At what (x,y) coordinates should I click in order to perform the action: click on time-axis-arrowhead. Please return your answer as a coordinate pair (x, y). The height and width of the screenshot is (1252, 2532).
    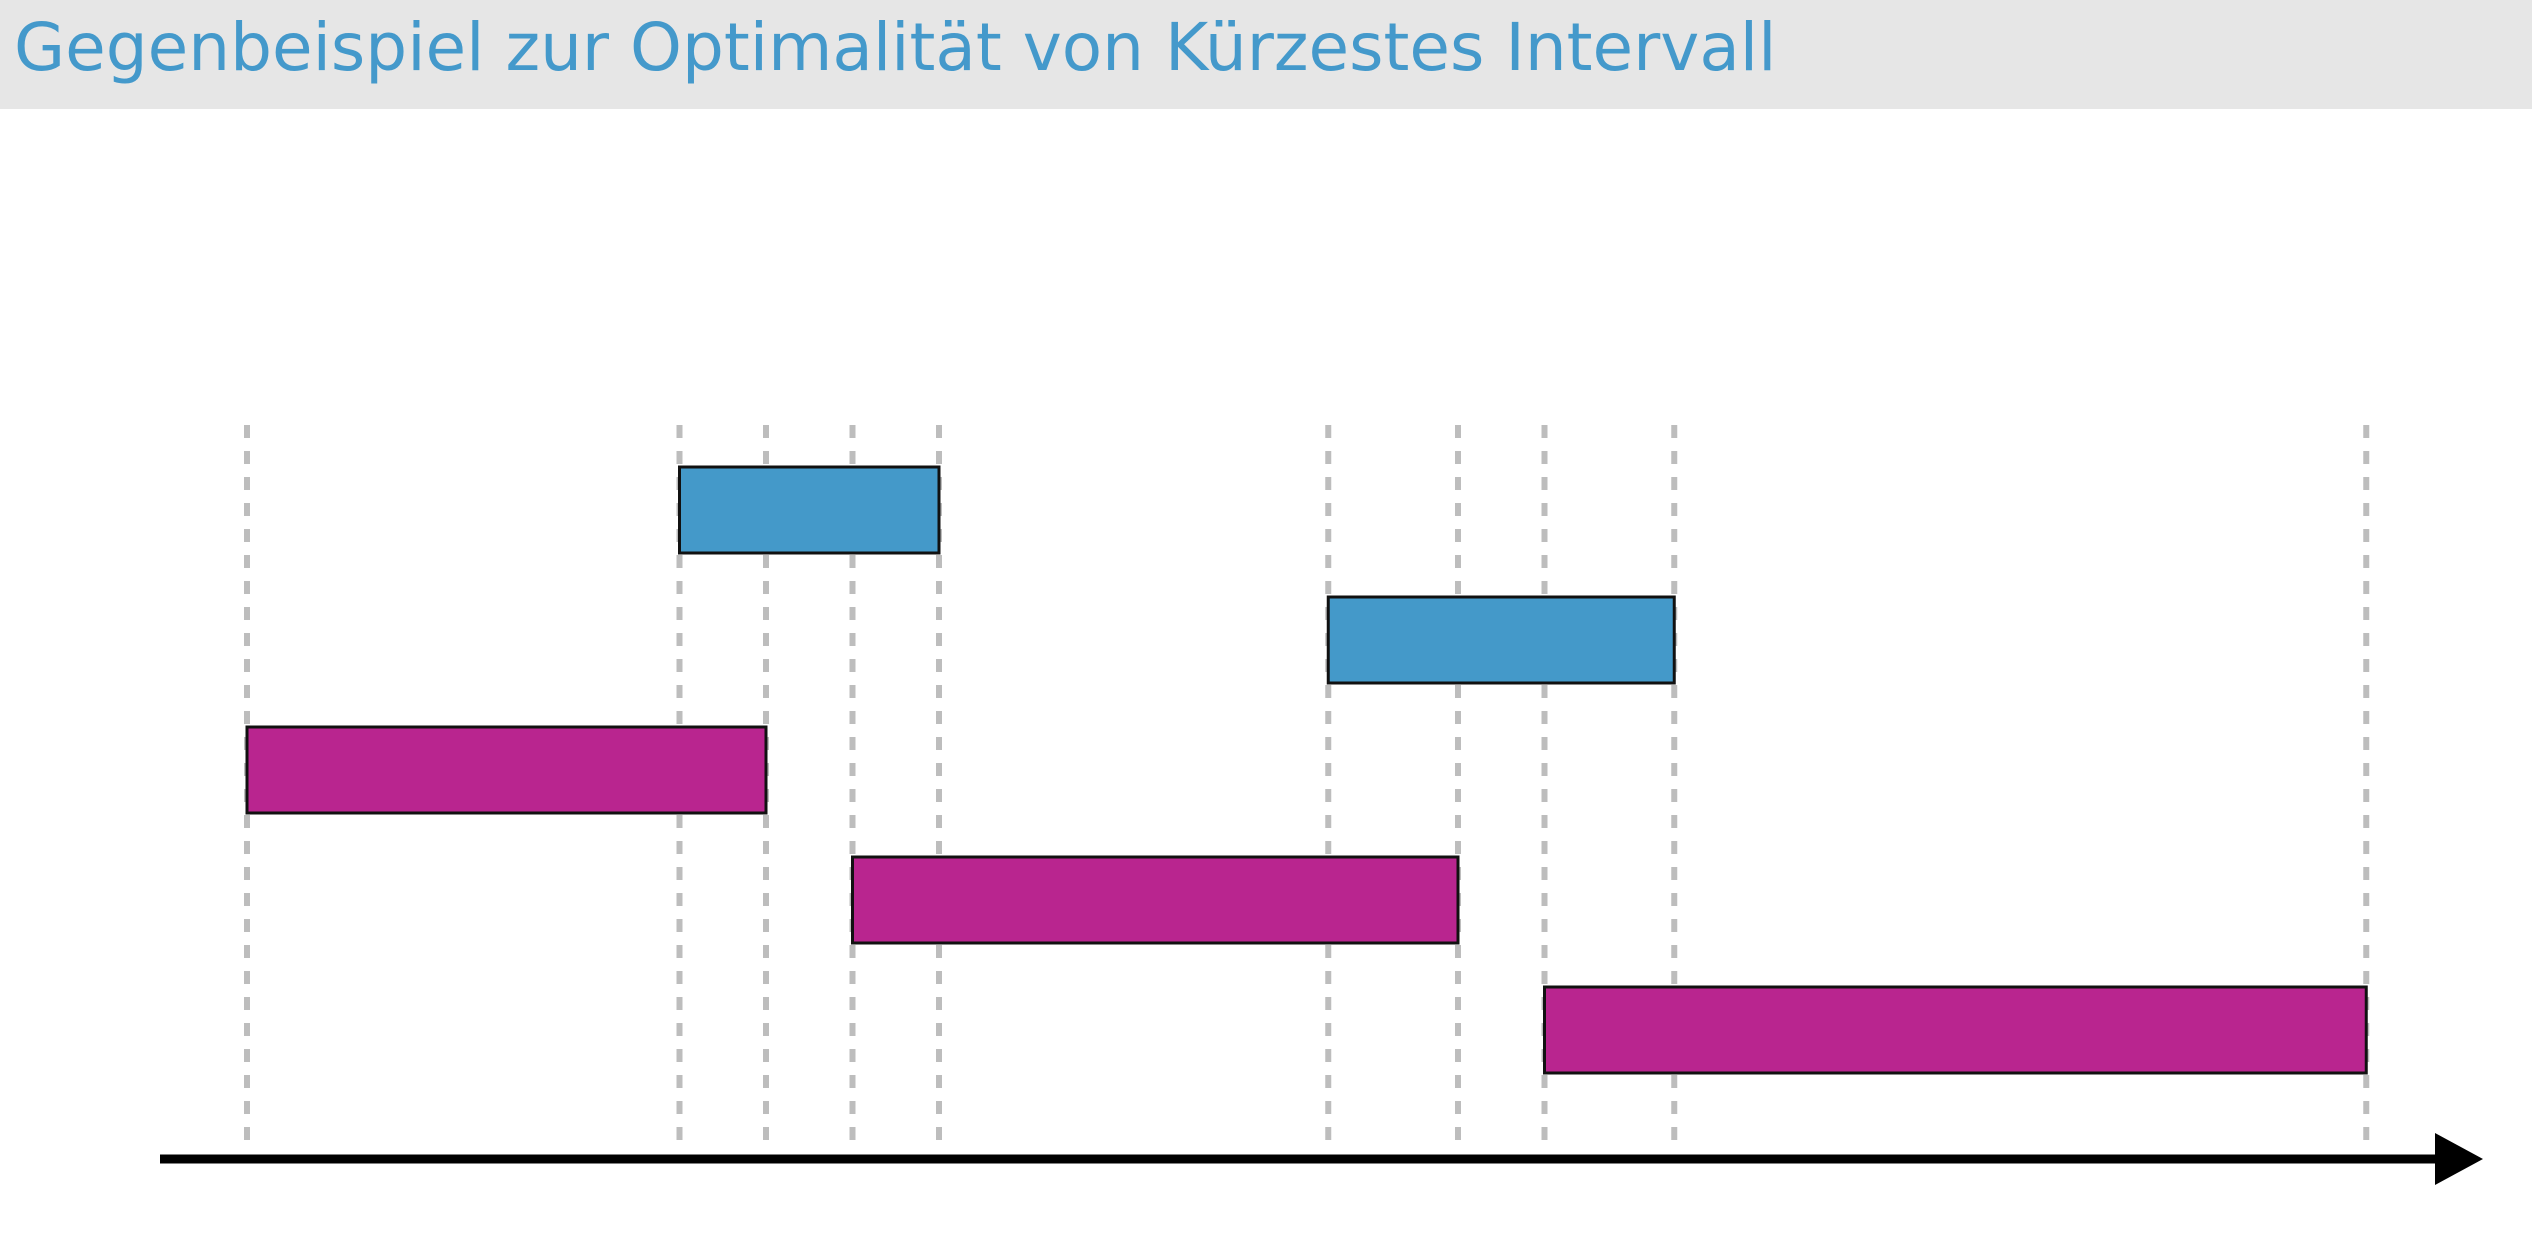
    Looking at the image, I should click on (2459, 1159).